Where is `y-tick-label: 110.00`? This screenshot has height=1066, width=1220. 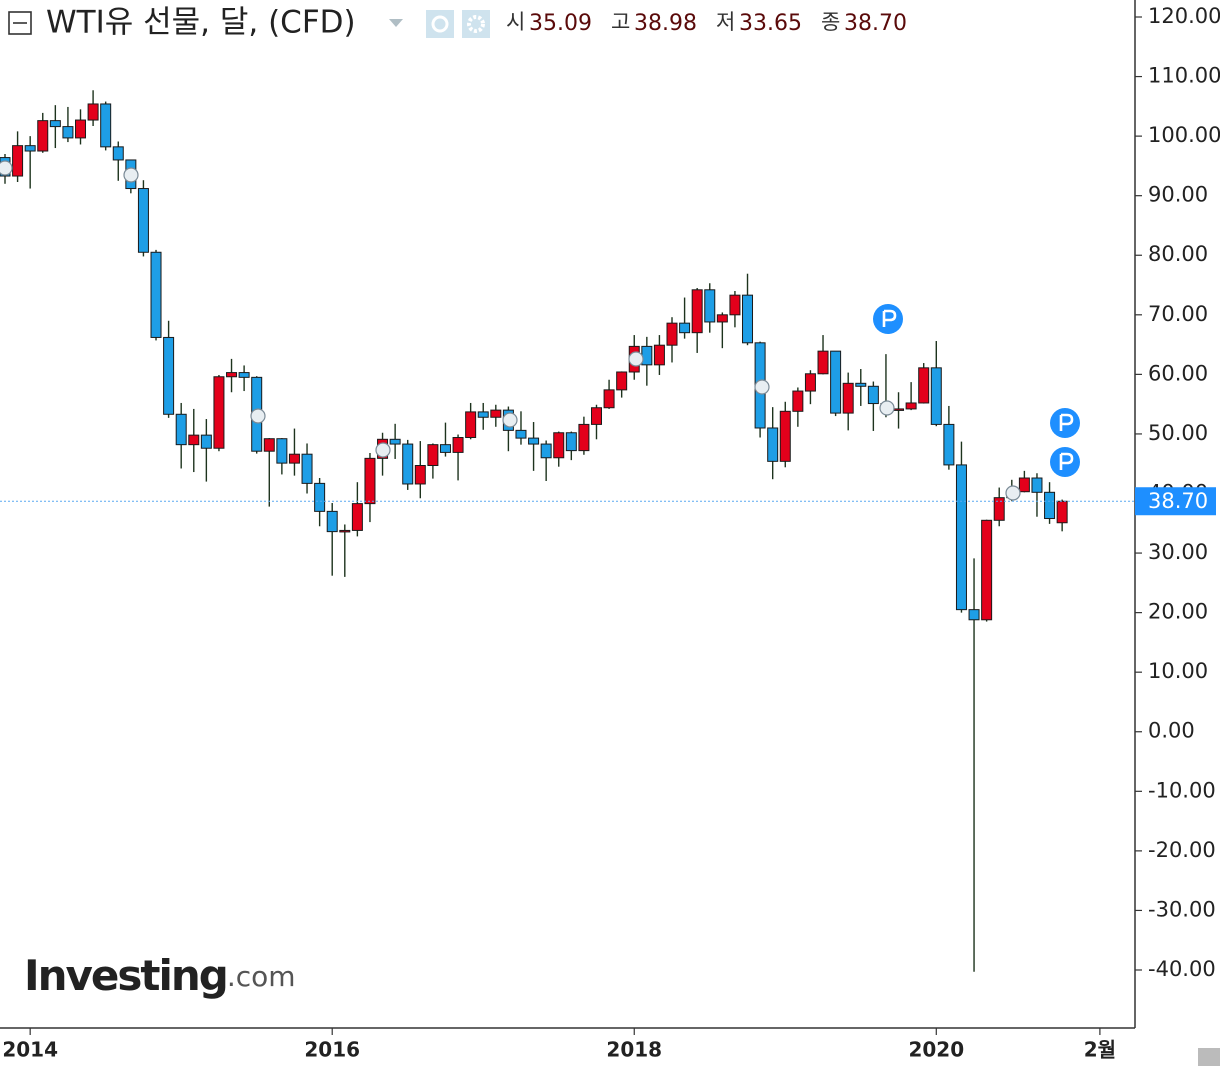
y-tick-label: 110.00 is located at coordinates (1184, 76).